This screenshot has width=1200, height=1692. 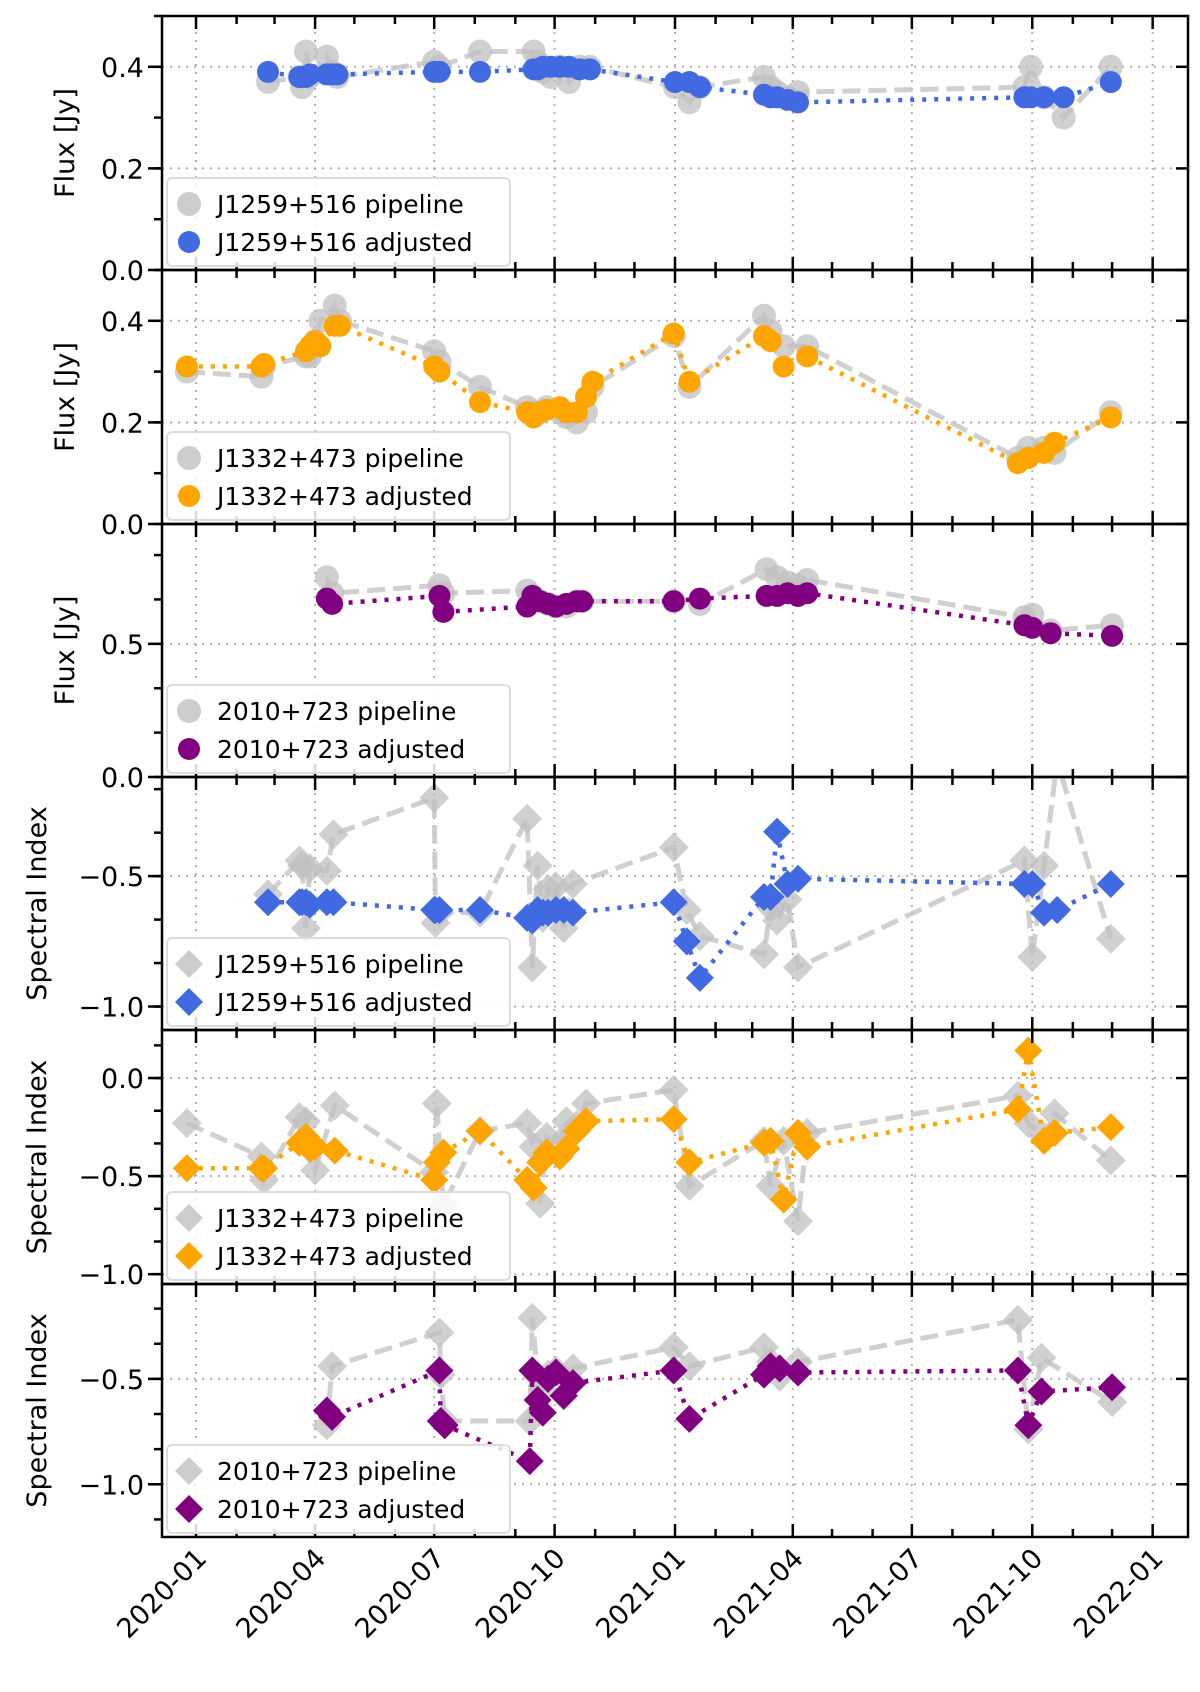 What do you see at coordinates (341, 1509) in the screenshot?
I see `legend-label: 2010+723 adjusted` at bounding box center [341, 1509].